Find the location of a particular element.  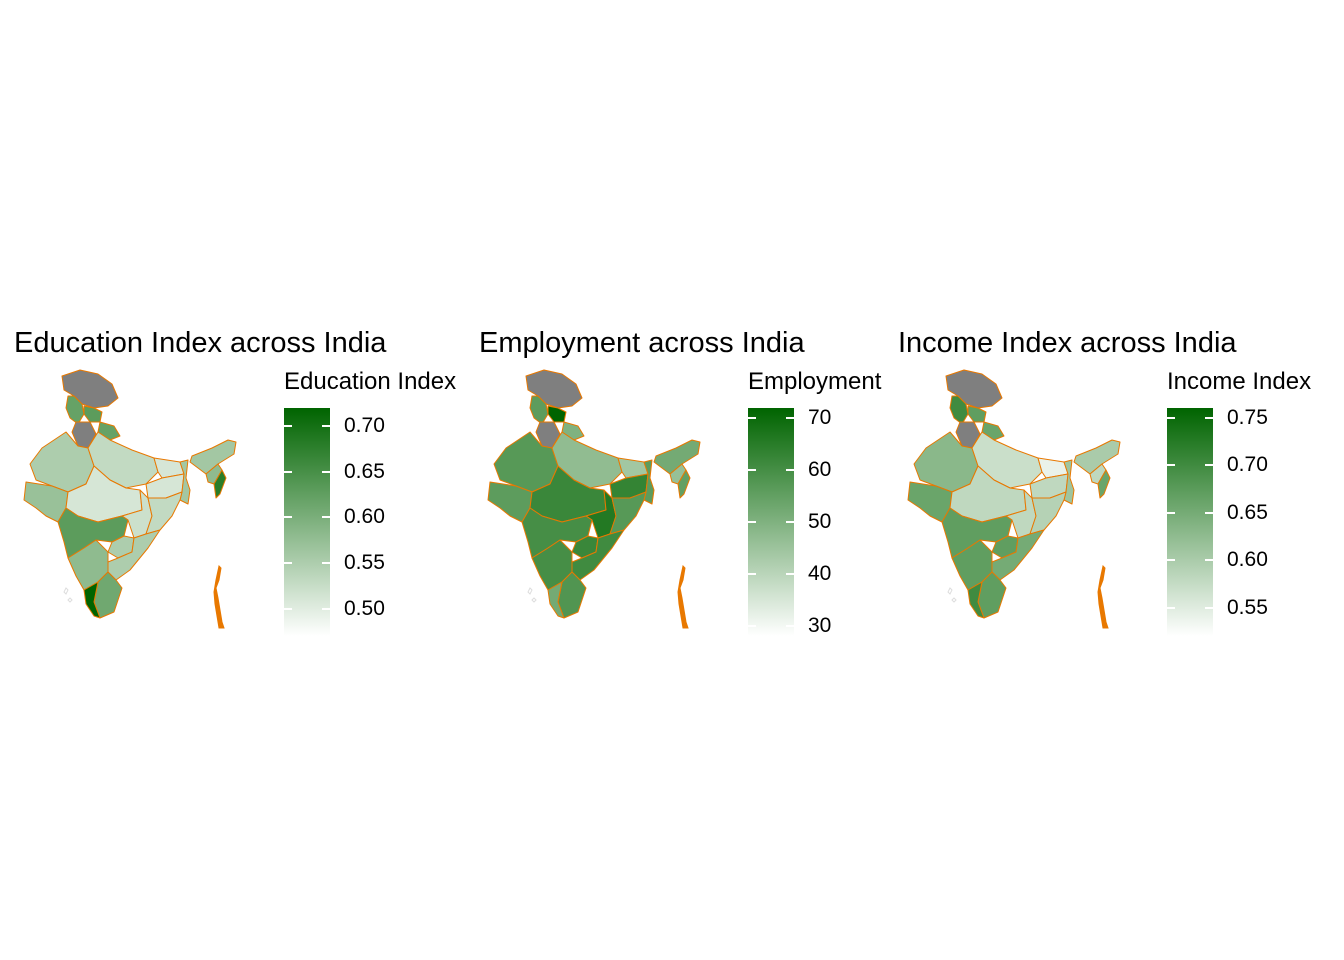

legend-tick-label: 40 is located at coordinates (820, 573).